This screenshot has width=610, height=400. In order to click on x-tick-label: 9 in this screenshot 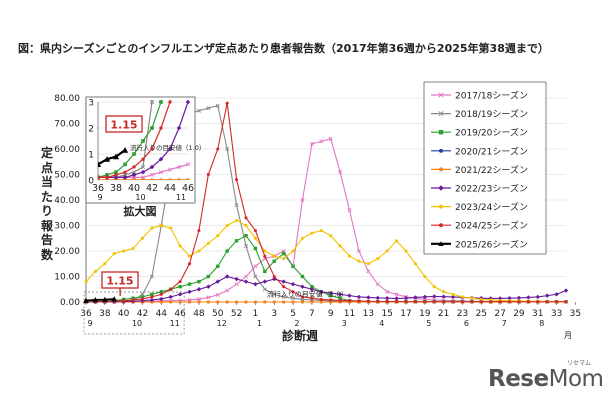, I will do `click(331, 314)`.